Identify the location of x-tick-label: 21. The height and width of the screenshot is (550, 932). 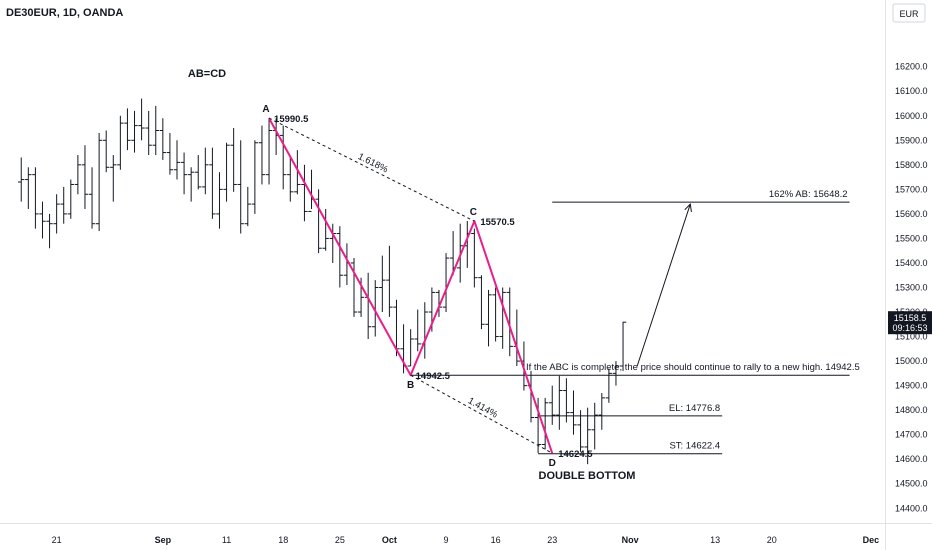
(57, 540).